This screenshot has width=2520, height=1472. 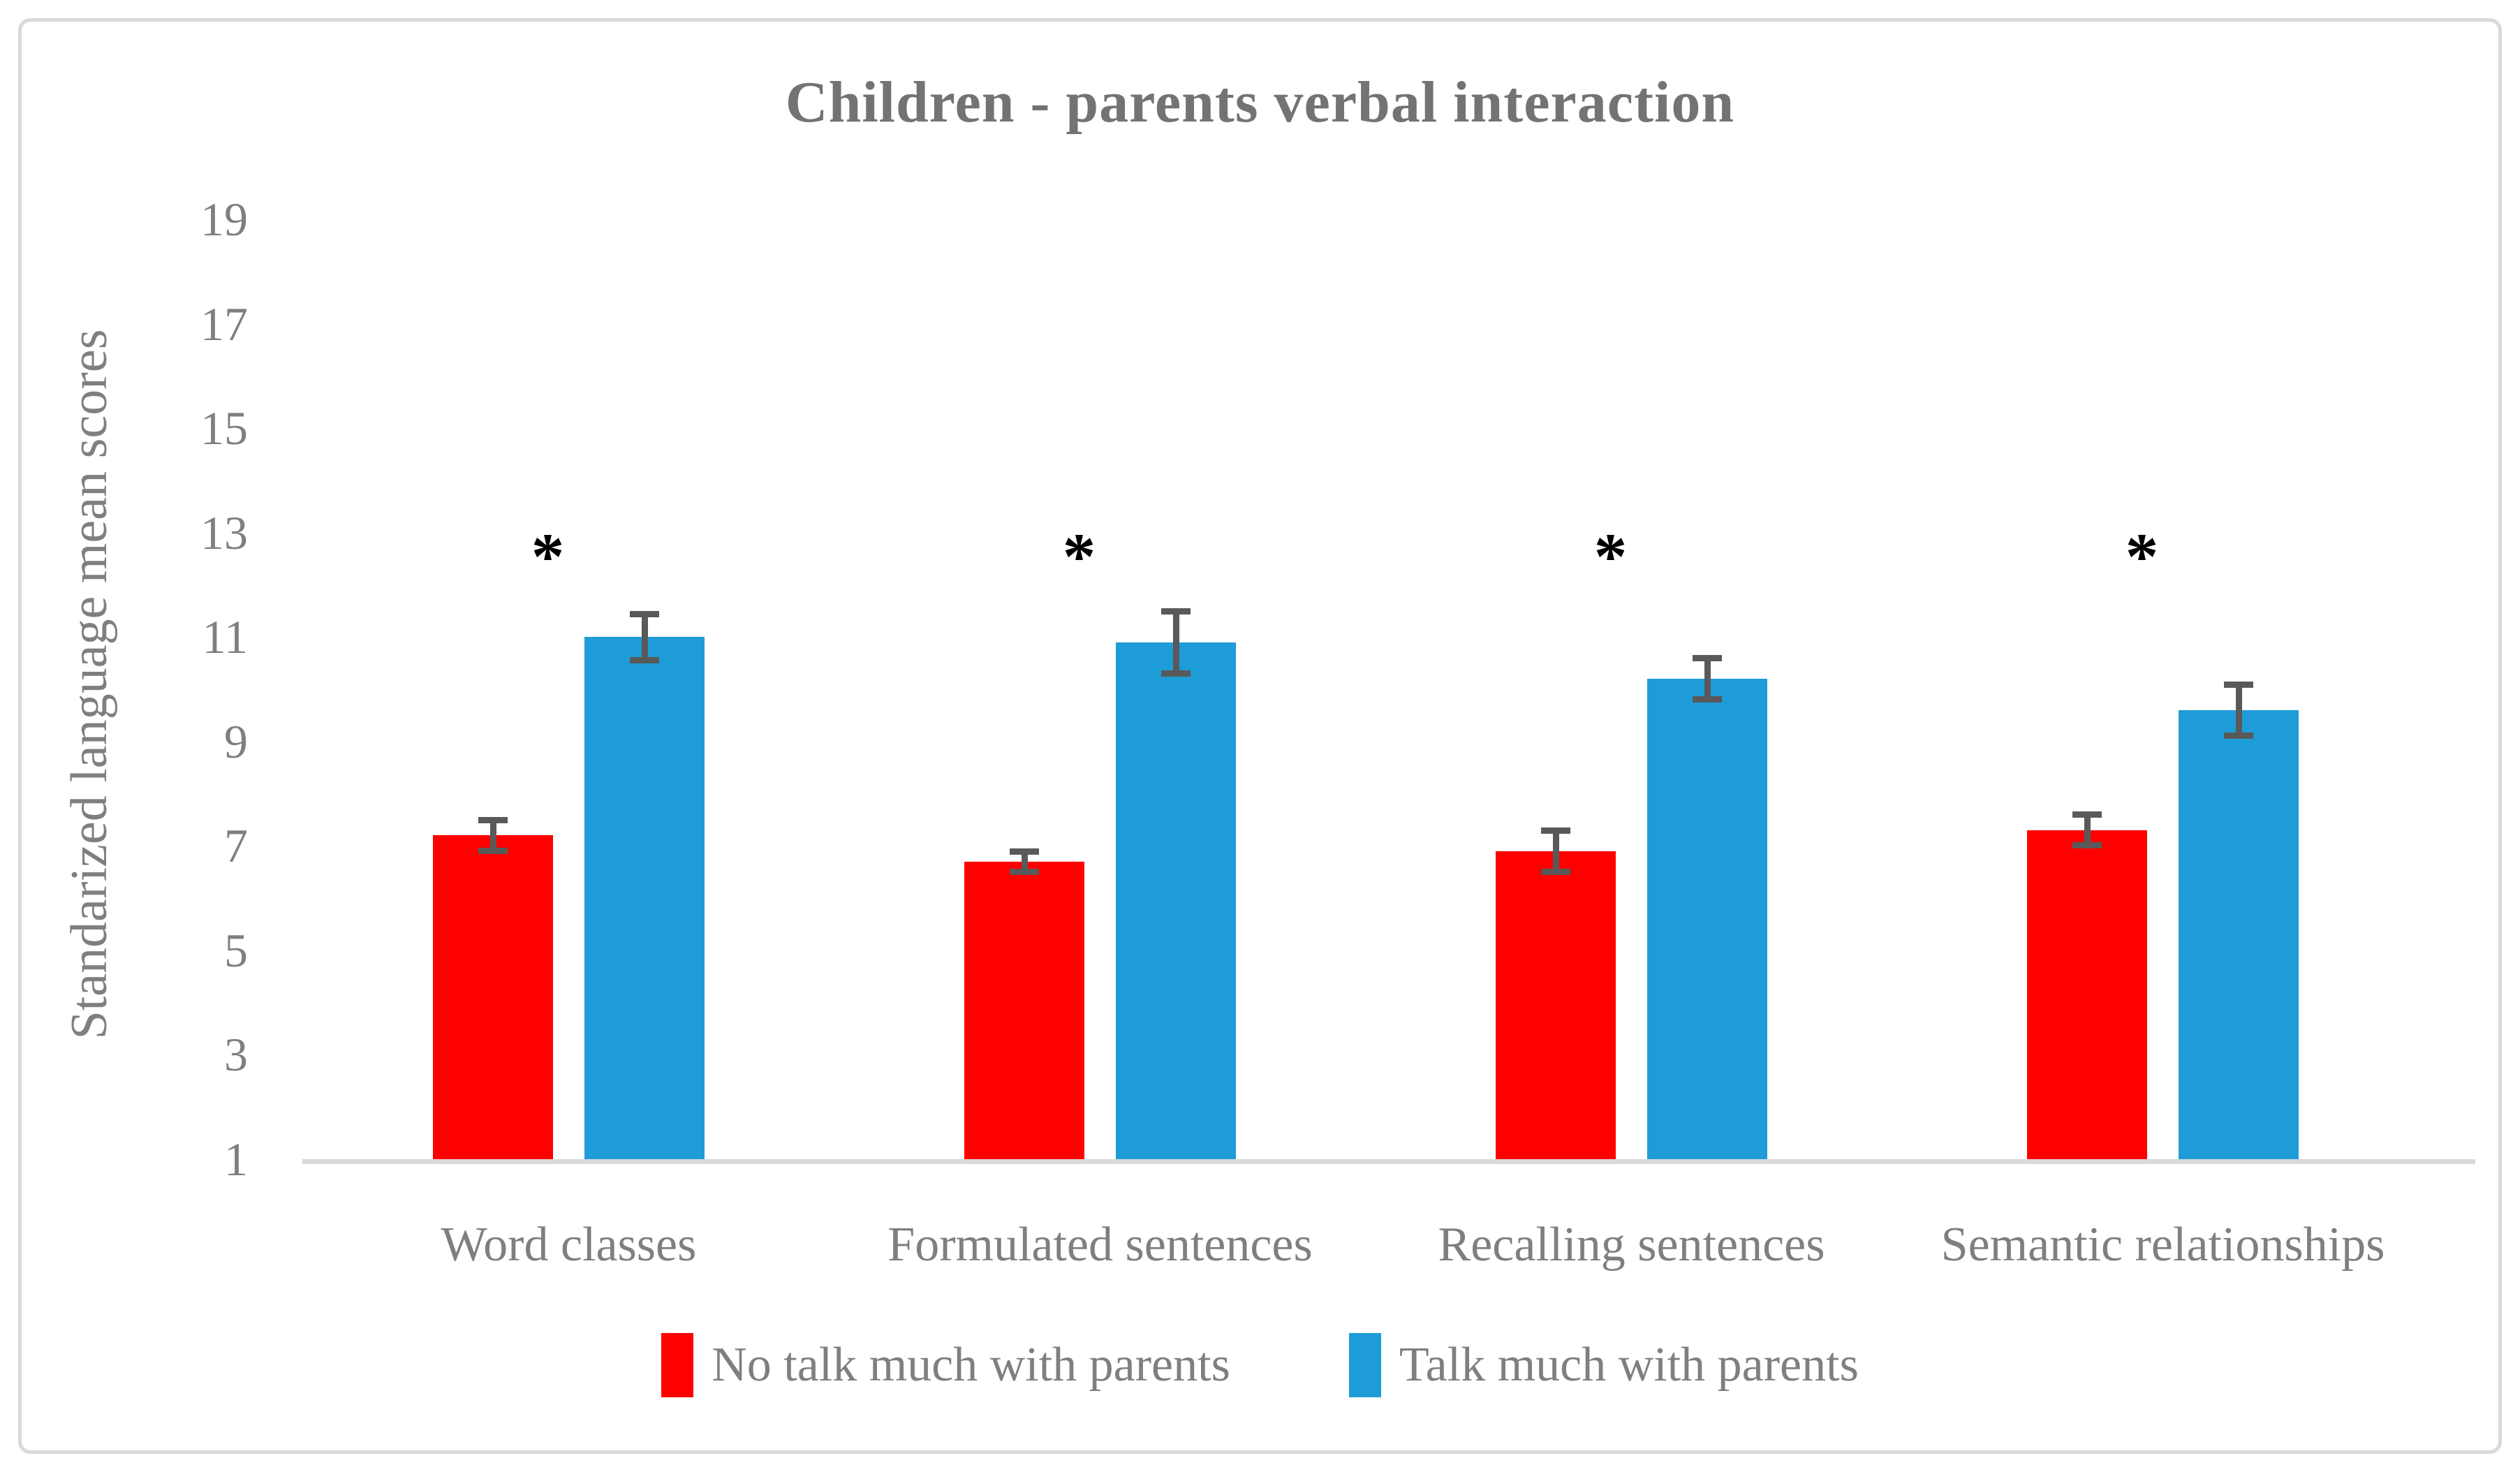 What do you see at coordinates (1556, 1005) in the screenshot?
I see `bar-no-talk-much-with-parents-recalling-sentences` at bounding box center [1556, 1005].